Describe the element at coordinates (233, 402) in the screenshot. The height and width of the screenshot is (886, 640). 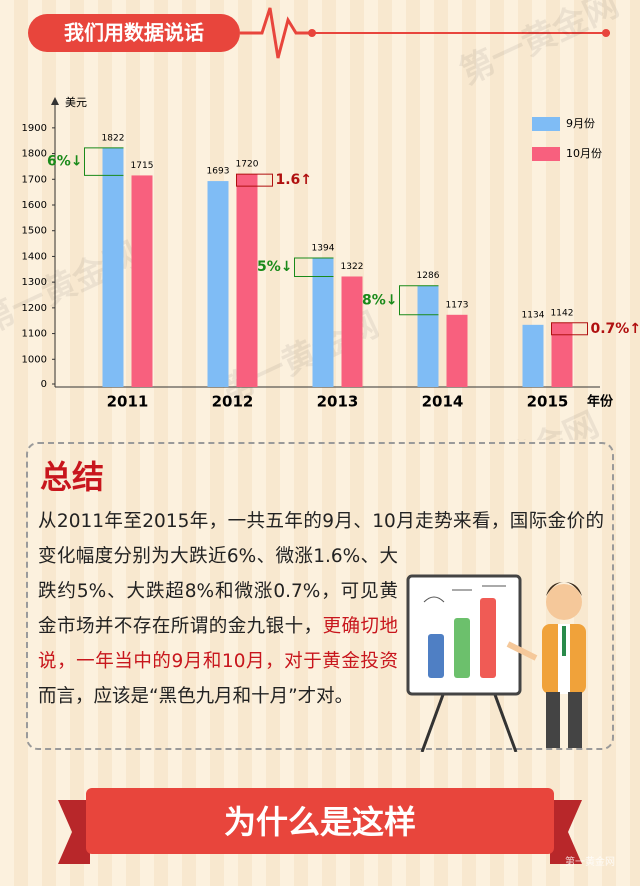
I see `x-tick-label: 2012` at that location.